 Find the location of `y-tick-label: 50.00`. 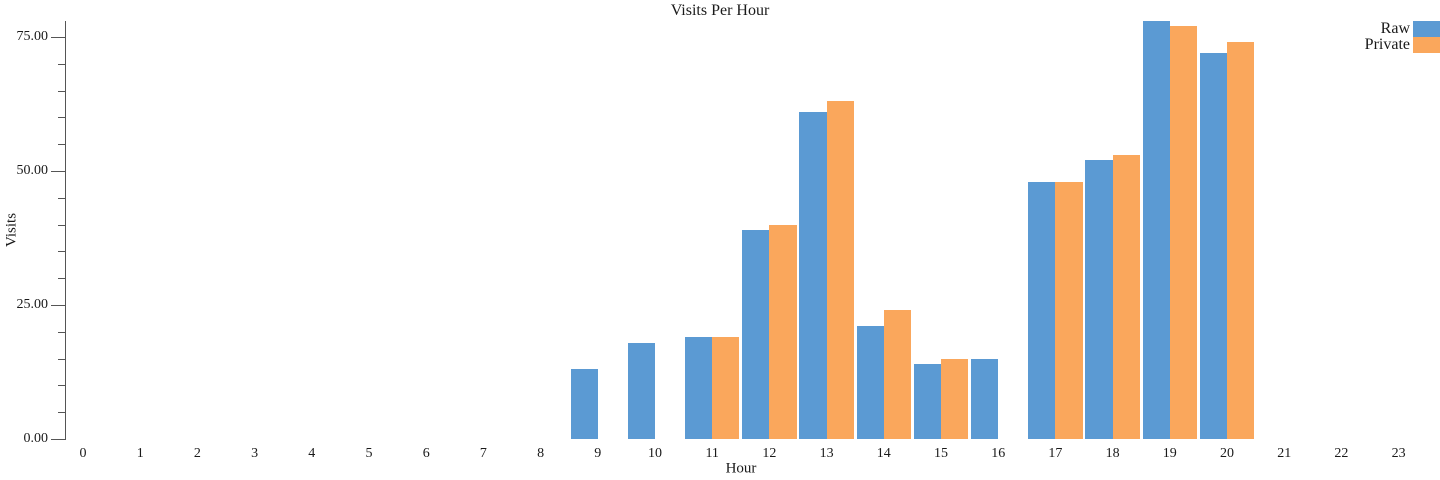

y-tick-label: 50.00 is located at coordinates (32, 170).